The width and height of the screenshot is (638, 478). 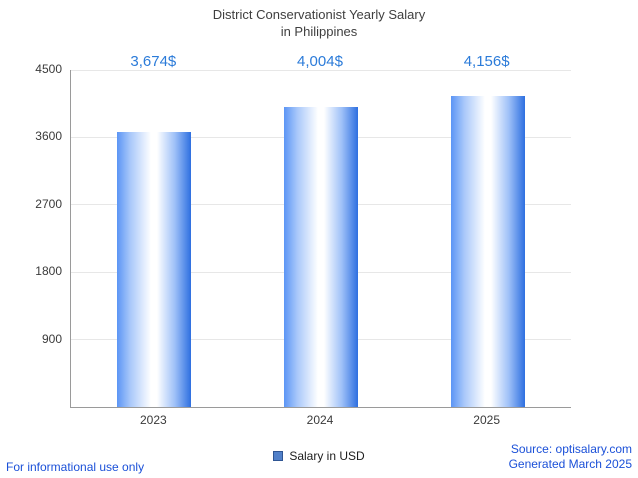 I want to click on y-axis-tick-label: 900, so click(x=51, y=338).